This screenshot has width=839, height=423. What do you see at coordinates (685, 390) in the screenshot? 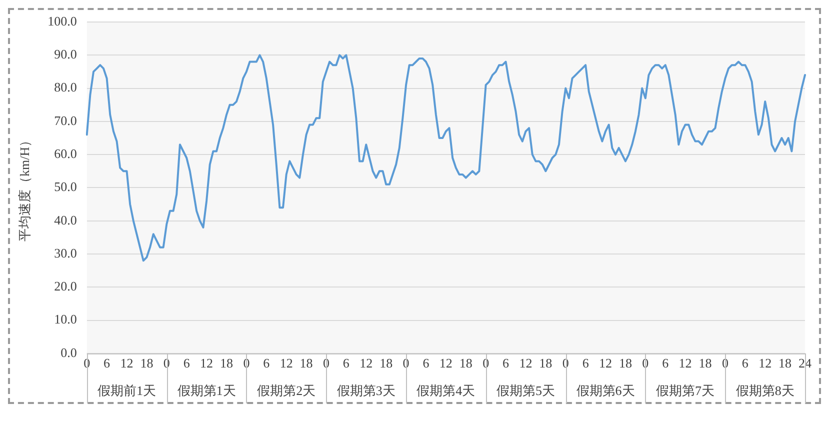
I see `text: 假期第7天` at bounding box center [685, 390].